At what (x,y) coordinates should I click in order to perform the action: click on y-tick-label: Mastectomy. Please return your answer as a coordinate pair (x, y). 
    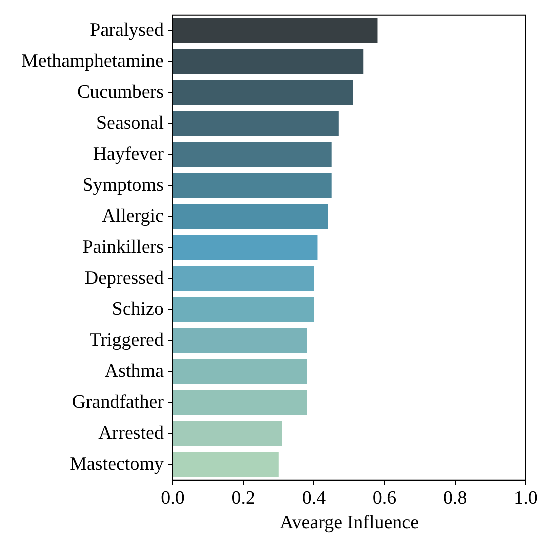
    Looking at the image, I should click on (117, 464).